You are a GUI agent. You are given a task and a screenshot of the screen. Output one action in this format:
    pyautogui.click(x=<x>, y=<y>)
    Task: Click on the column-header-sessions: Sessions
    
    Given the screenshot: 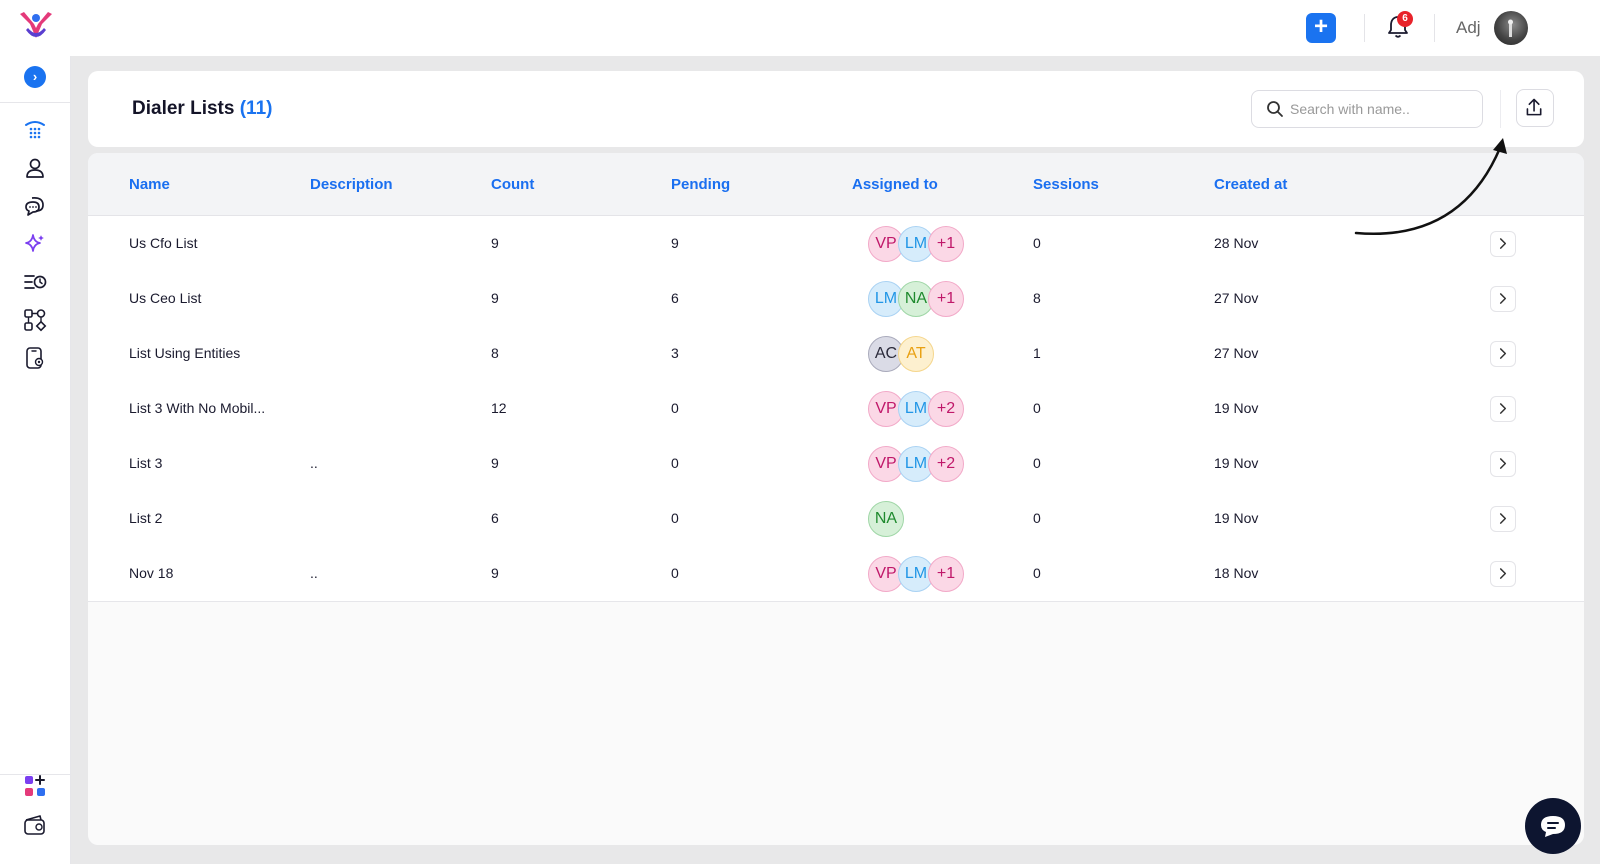 What is the action you would take?
    pyautogui.click(x=1066, y=184)
    